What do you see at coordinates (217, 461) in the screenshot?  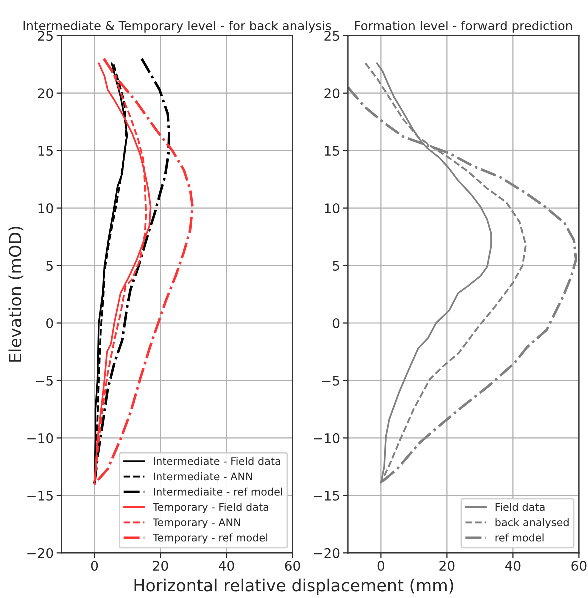 I see `legend-label: Intermediate - Field data` at bounding box center [217, 461].